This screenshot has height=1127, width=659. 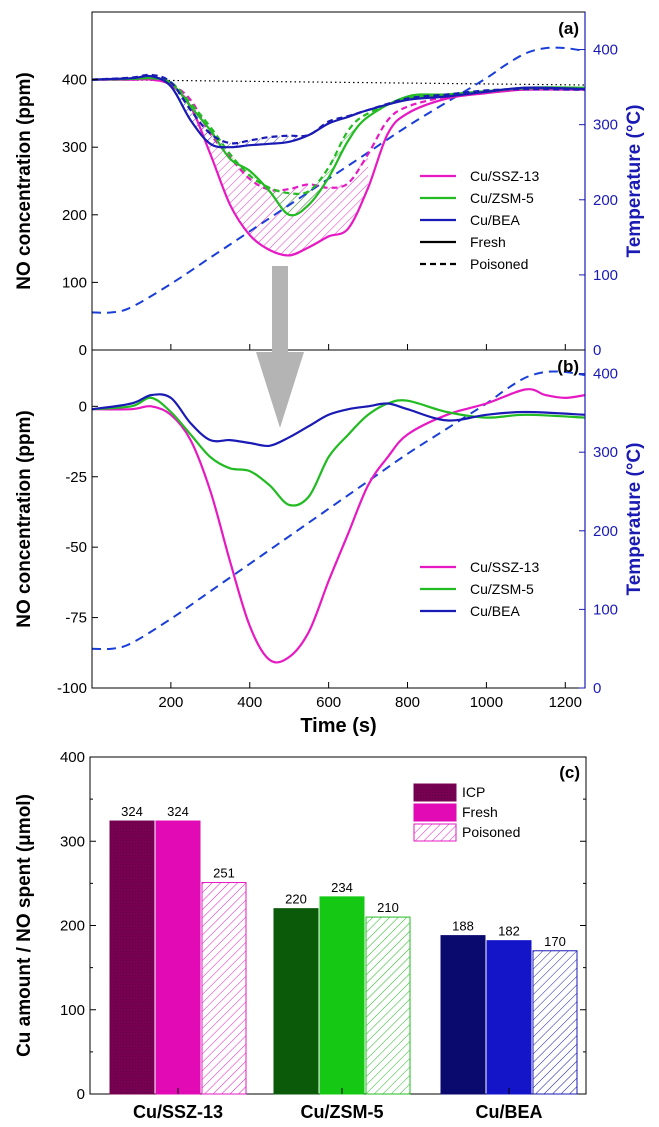 What do you see at coordinates (224, 873) in the screenshot?
I see `bar-data-label: 251` at bounding box center [224, 873].